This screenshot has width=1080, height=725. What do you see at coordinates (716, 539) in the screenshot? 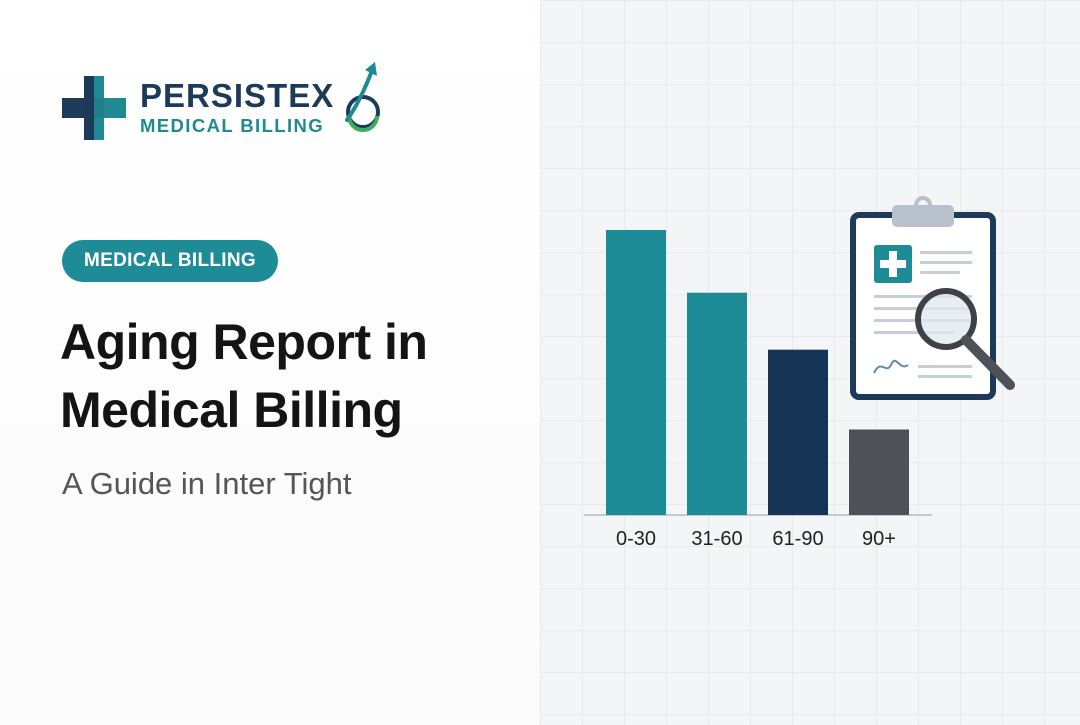
I see `x-tick-label: 31-60` at bounding box center [716, 539].